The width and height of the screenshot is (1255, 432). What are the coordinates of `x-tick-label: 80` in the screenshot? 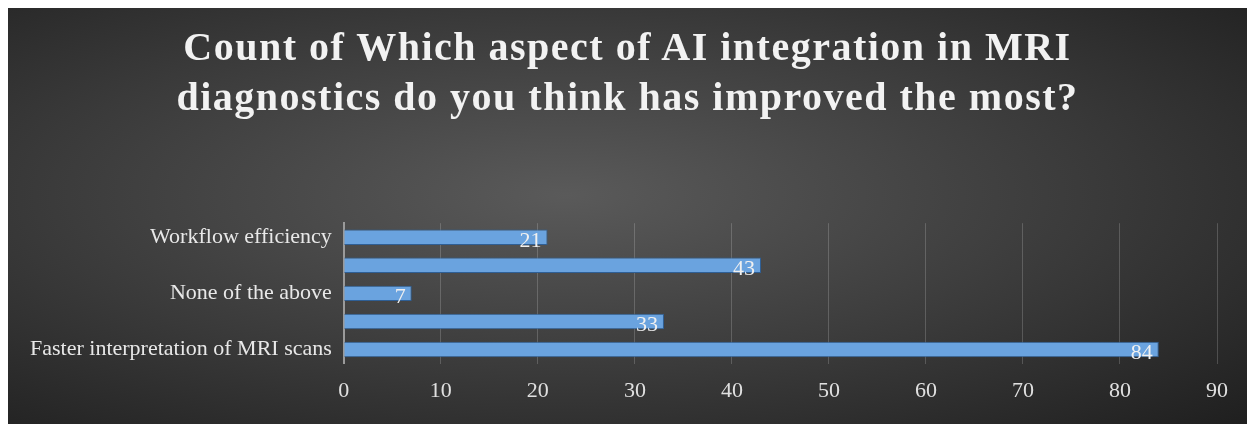 It's located at (1119, 389).